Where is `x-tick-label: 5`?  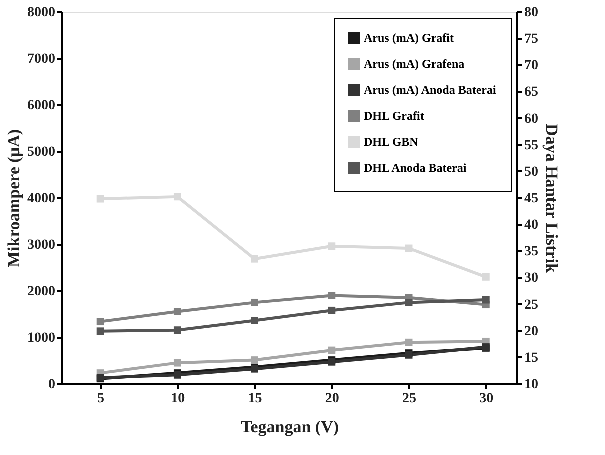 x-tick-label: 5 is located at coordinates (101, 399).